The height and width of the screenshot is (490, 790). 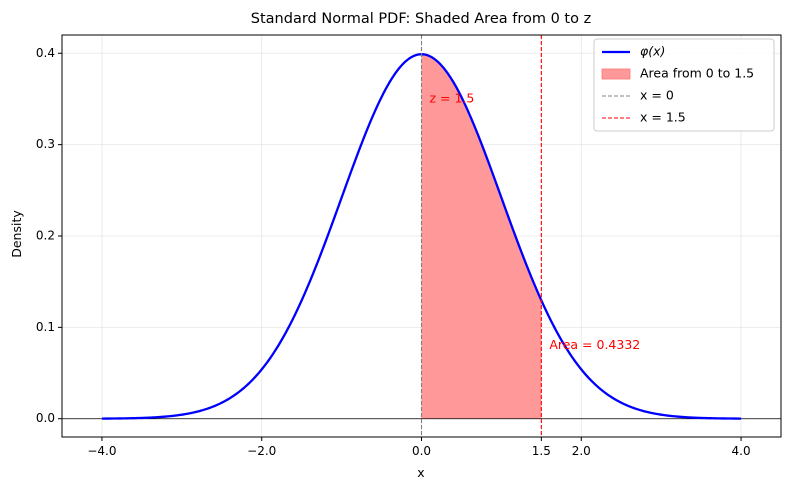 I want to click on x-tick-label: 4.0, so click(x=741, y=451).